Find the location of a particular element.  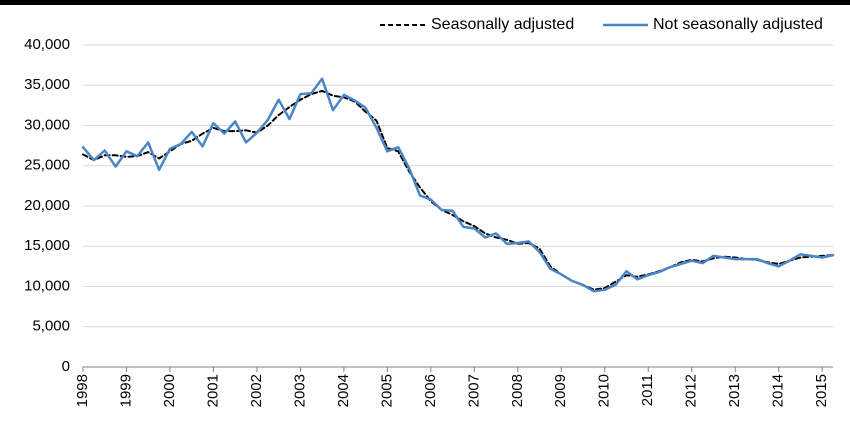

y-tick-label: 35,000 is located at coordinates (47, 84).